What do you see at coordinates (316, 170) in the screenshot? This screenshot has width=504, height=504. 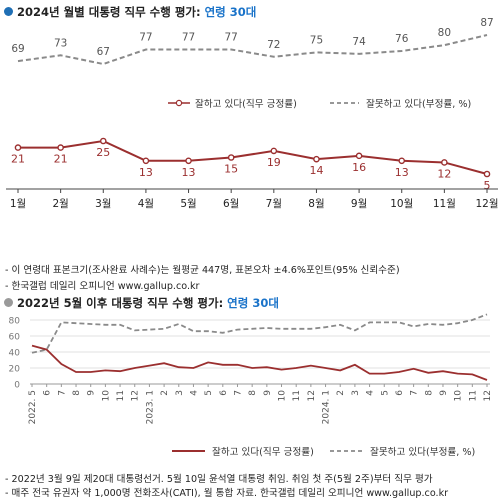 I see `approve-label: 14` at bounding box center [316, 170].